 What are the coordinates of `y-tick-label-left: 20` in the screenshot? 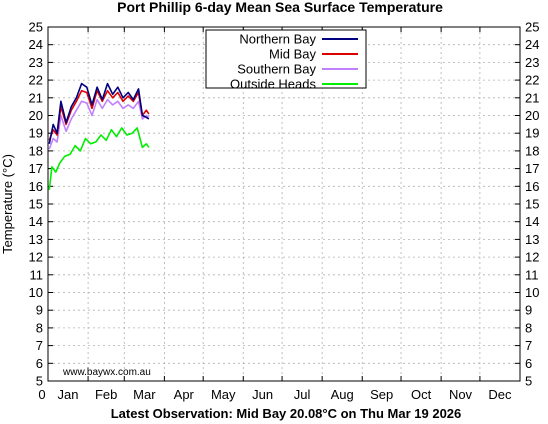 It's located at (36, 115).